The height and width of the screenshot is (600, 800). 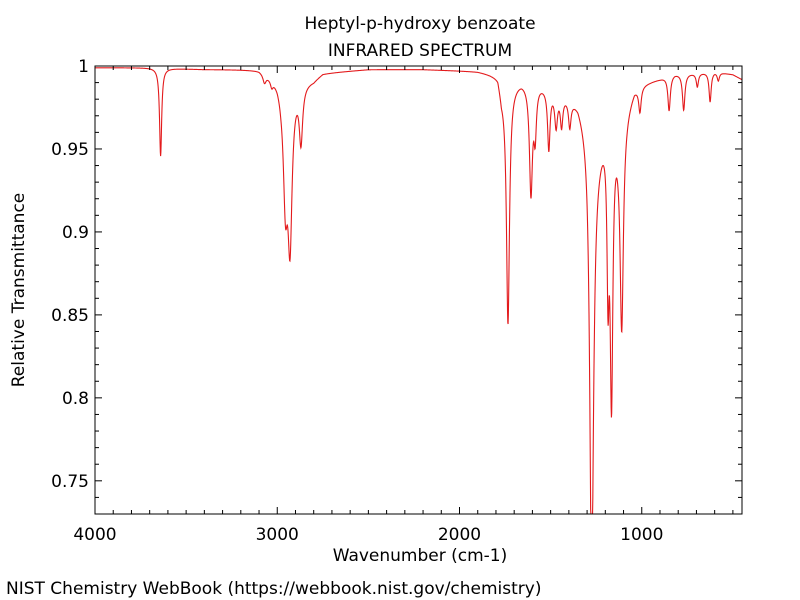 I want to click on y-tick-label: 0.9, so click(x=75, y=233).